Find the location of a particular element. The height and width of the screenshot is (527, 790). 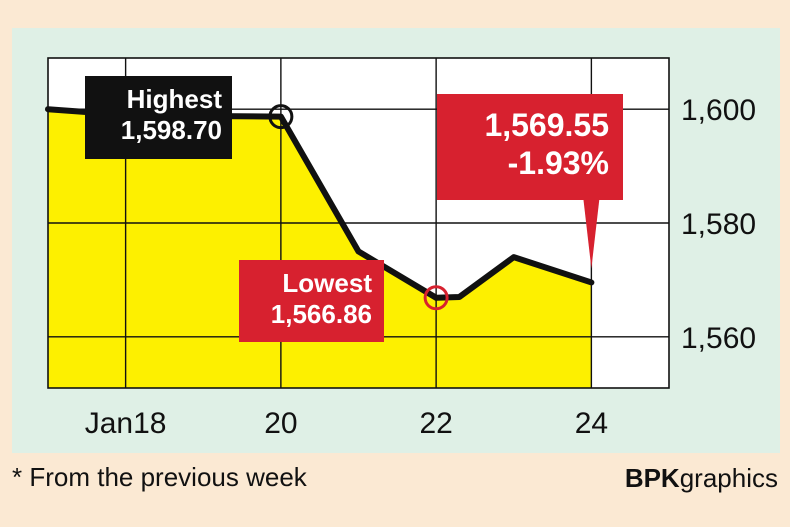

credit-rest: graphics is located at coordinates (728, 478).